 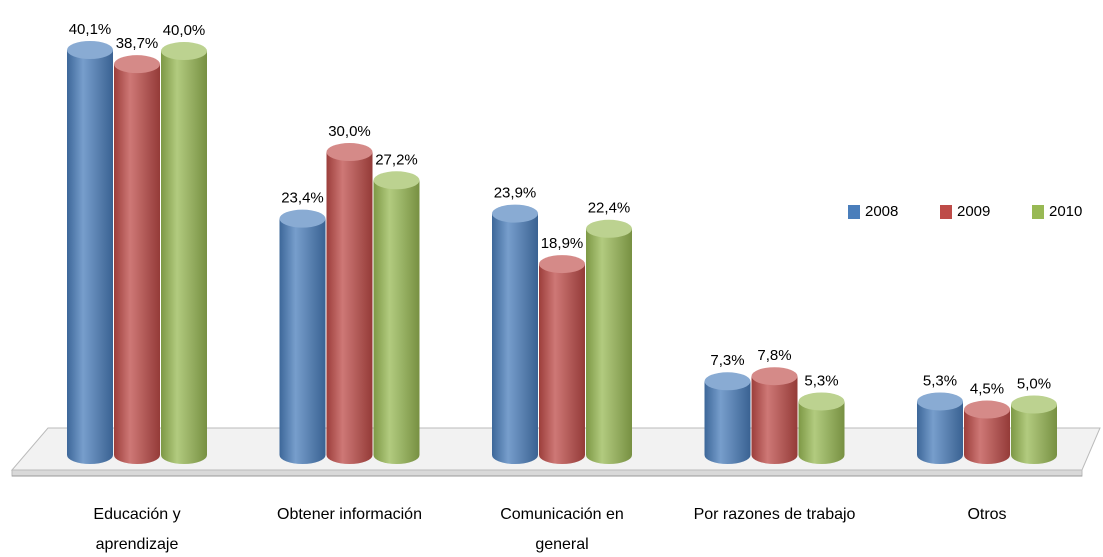 What do you see at coordinates (349, 514) in the screenshot?
I see `x-tick-label: Obtener información` at bounding box center [349, 514].